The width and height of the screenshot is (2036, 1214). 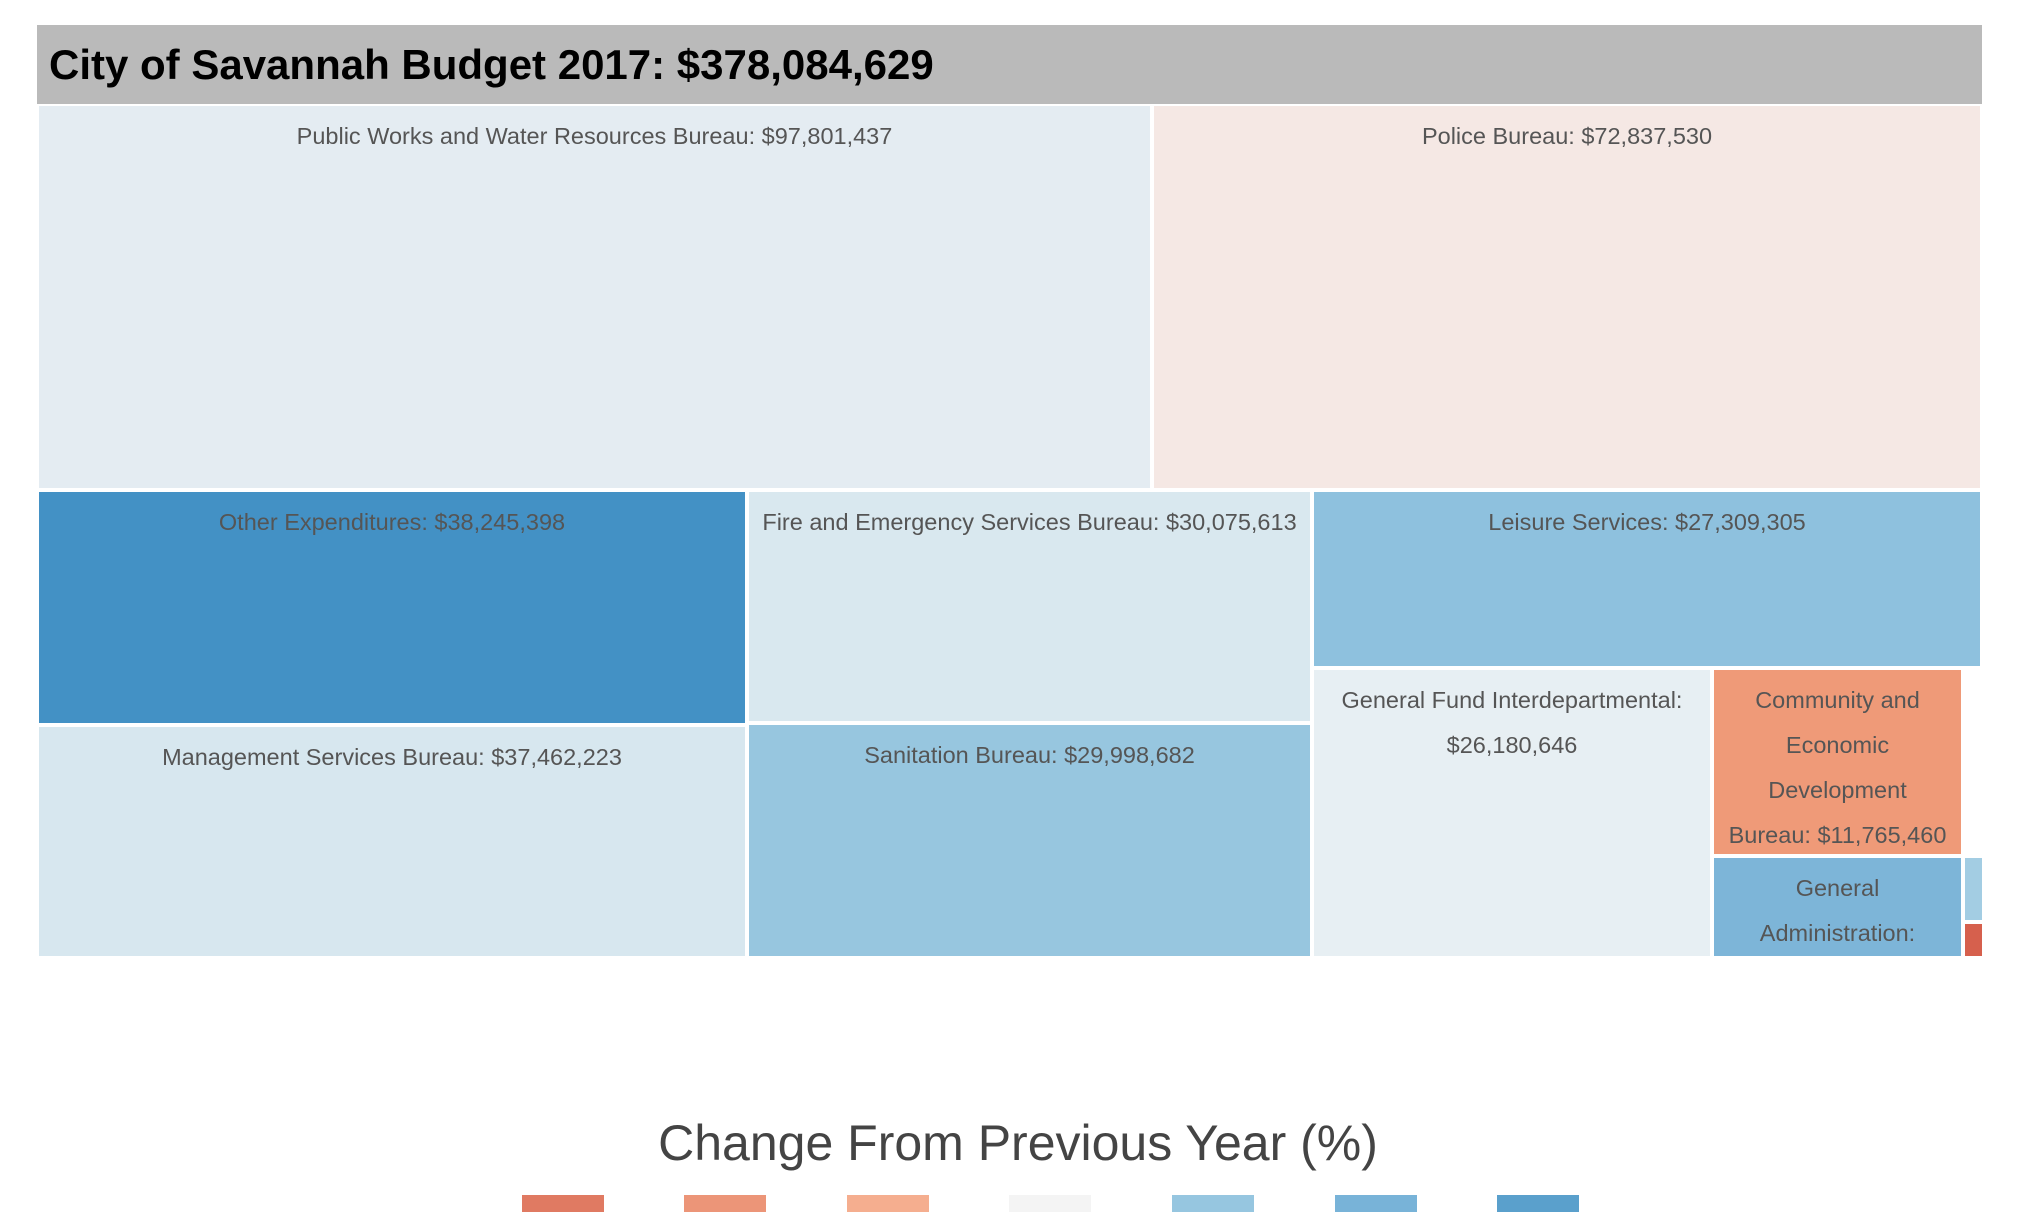 What do you see at coordinates (1647, 579) in the screenshot?
I see `treemap-cell: Leisure Services: $27,309,305` at bounding box center [1647, 579].